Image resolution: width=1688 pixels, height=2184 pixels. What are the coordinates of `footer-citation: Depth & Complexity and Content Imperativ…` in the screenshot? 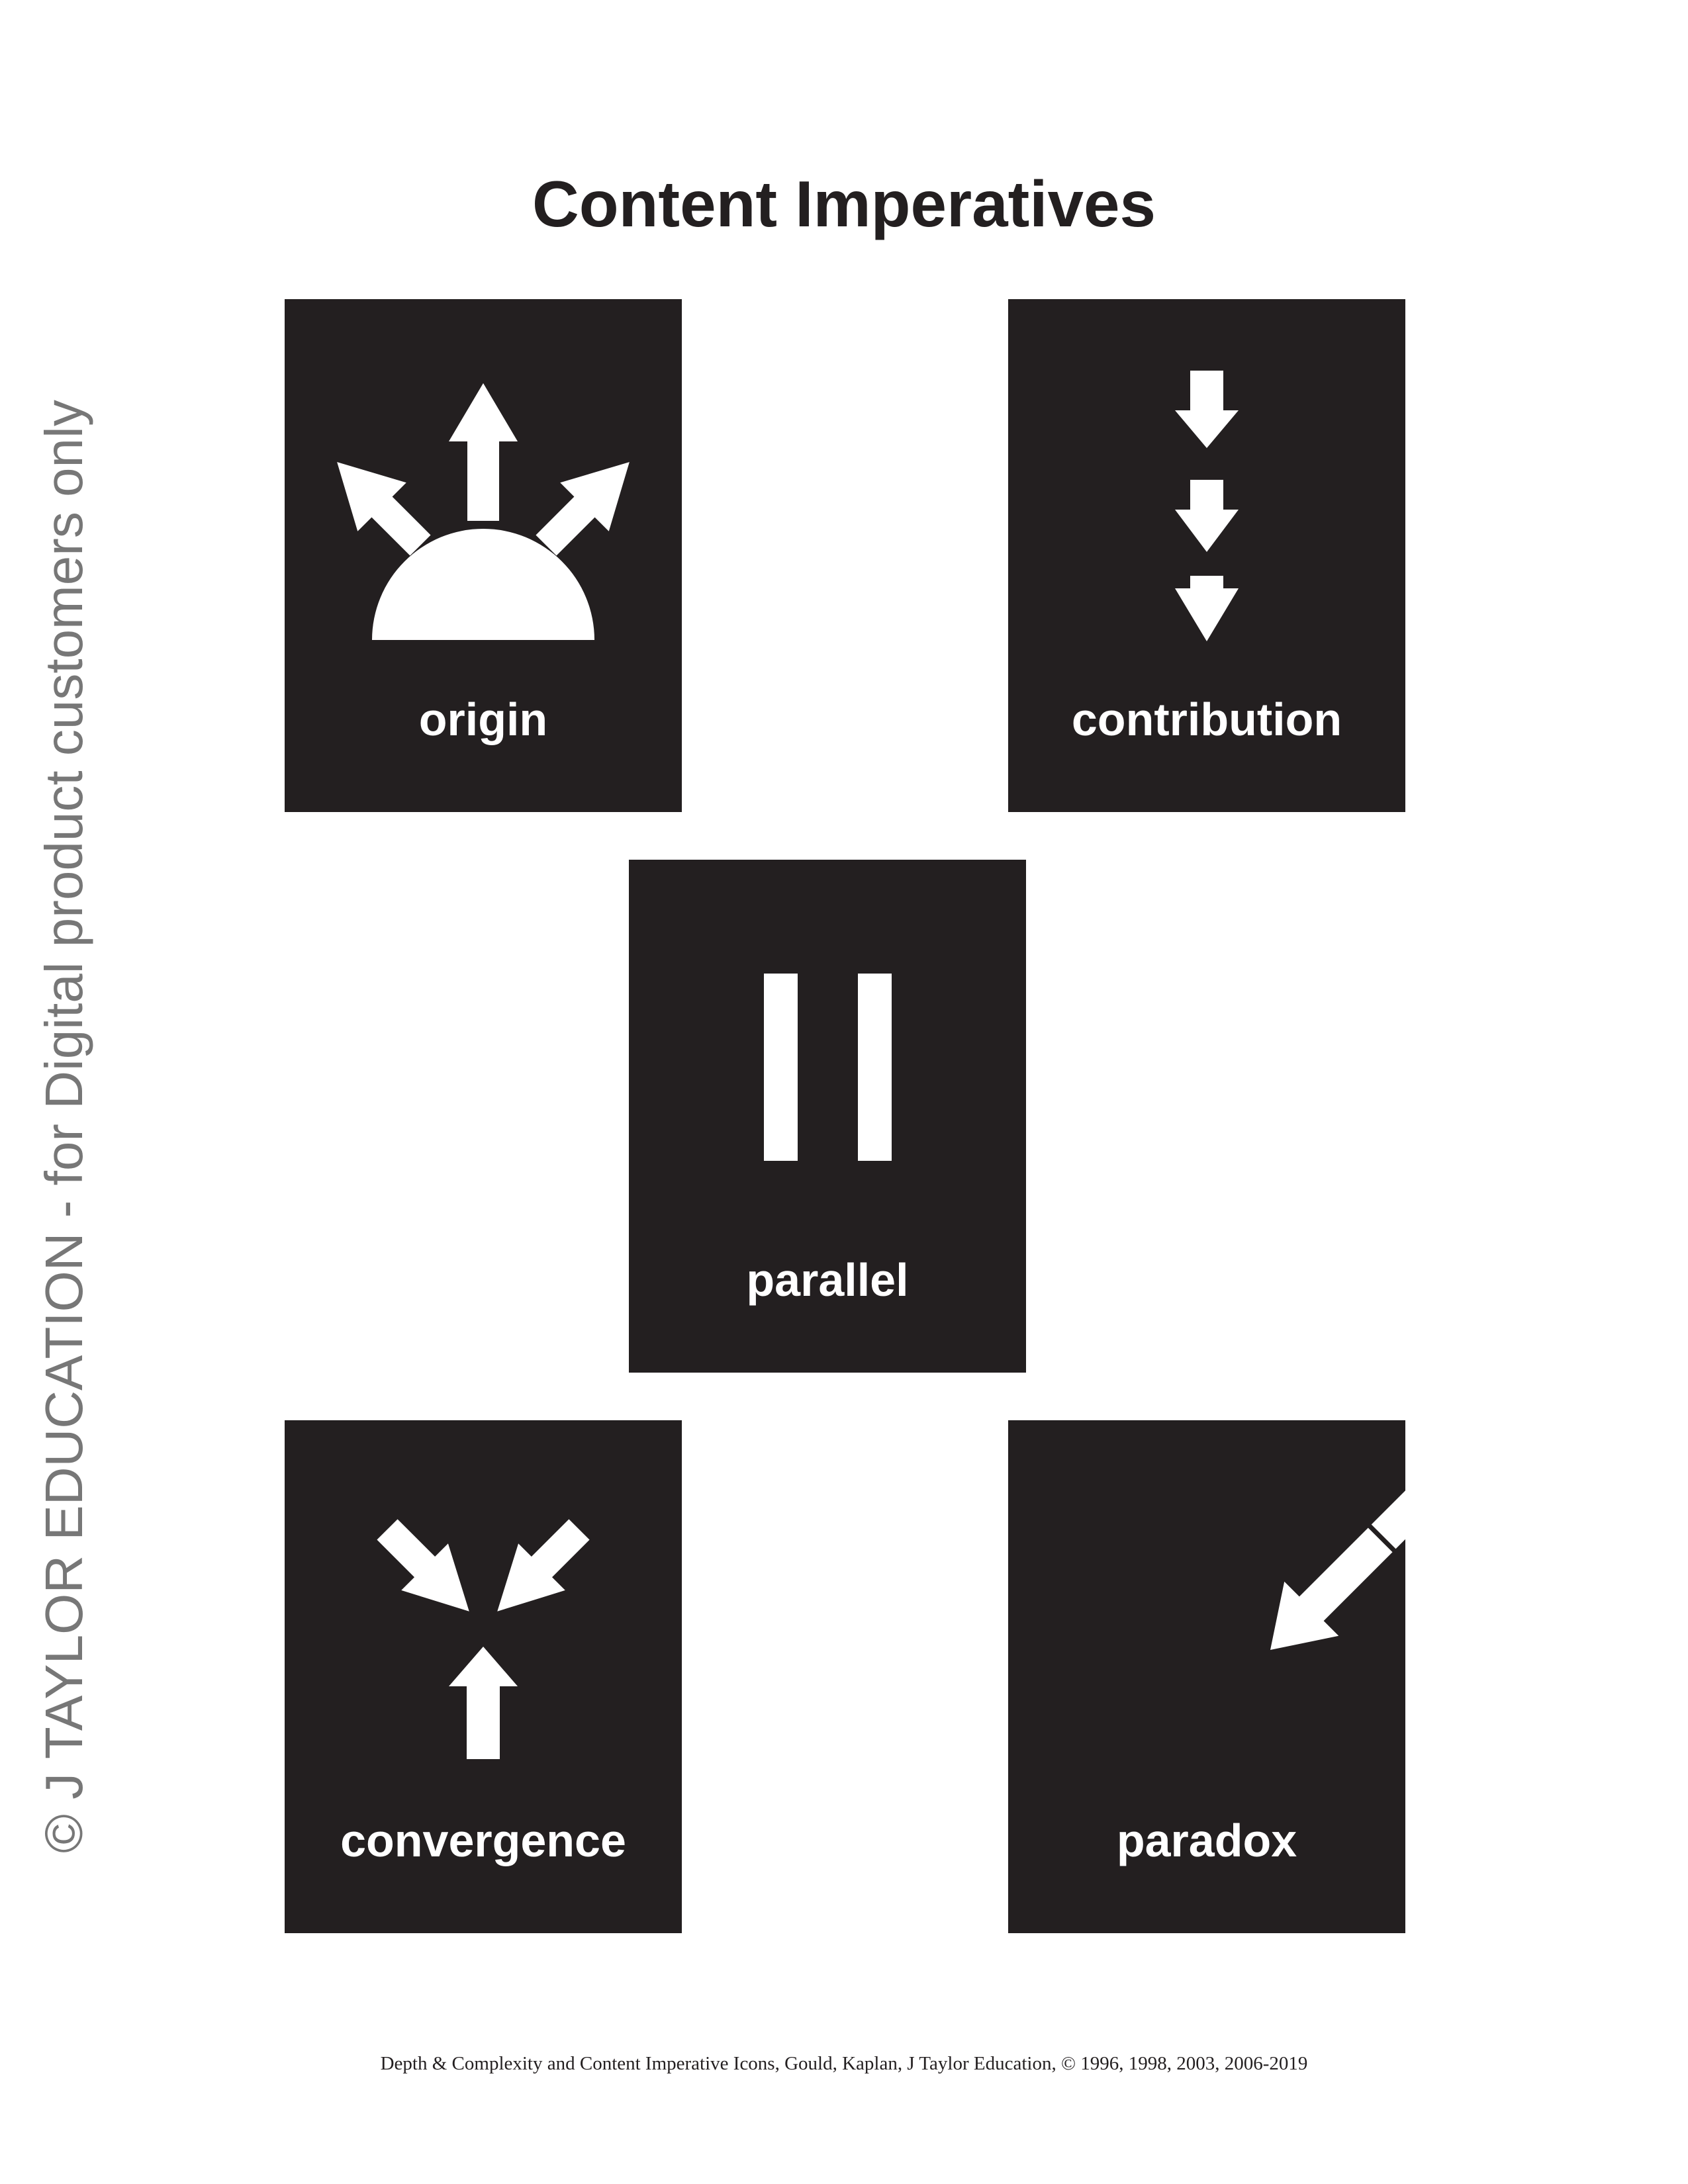 It's located at (844, 2063).